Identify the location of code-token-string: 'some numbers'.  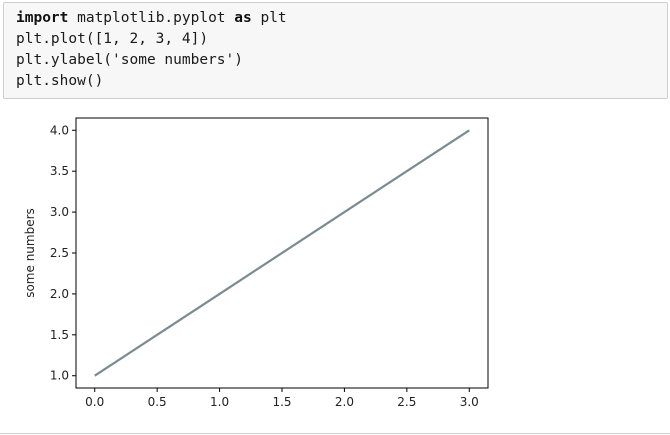
(173, 60).